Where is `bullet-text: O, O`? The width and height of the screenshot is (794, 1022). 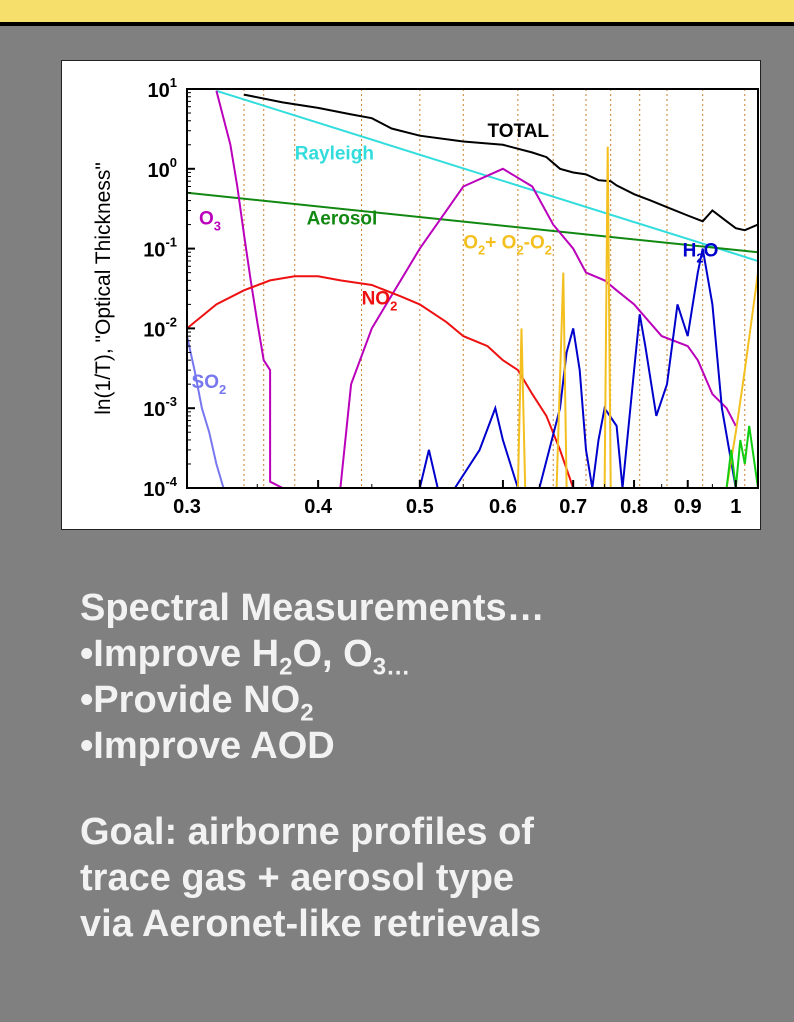
bullet-text: O, O is located at coordinates (332, 654).